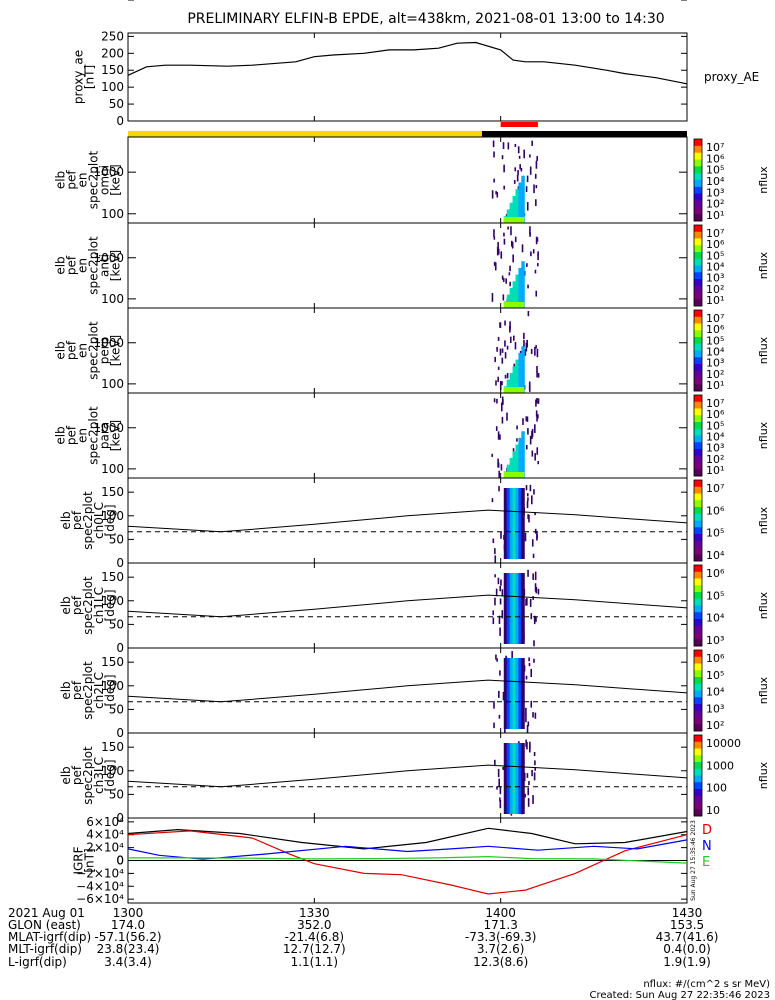 The width and height of the screenshot is (775, 1000). I want to click on side-timestamp: Sun Aug 27 15:35:46 2023, so click(693, 860).